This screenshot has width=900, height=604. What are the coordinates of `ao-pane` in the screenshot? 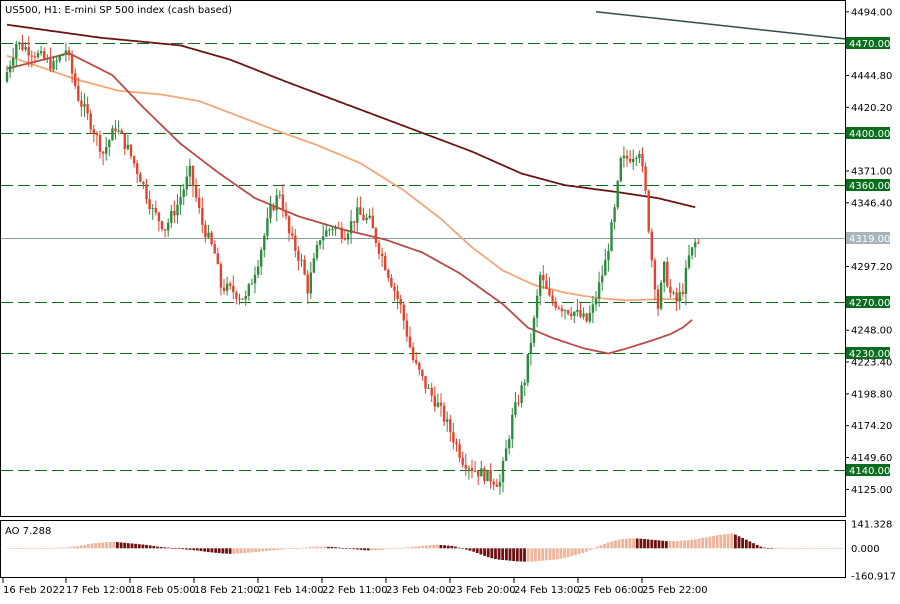 It's located at (423, 549).